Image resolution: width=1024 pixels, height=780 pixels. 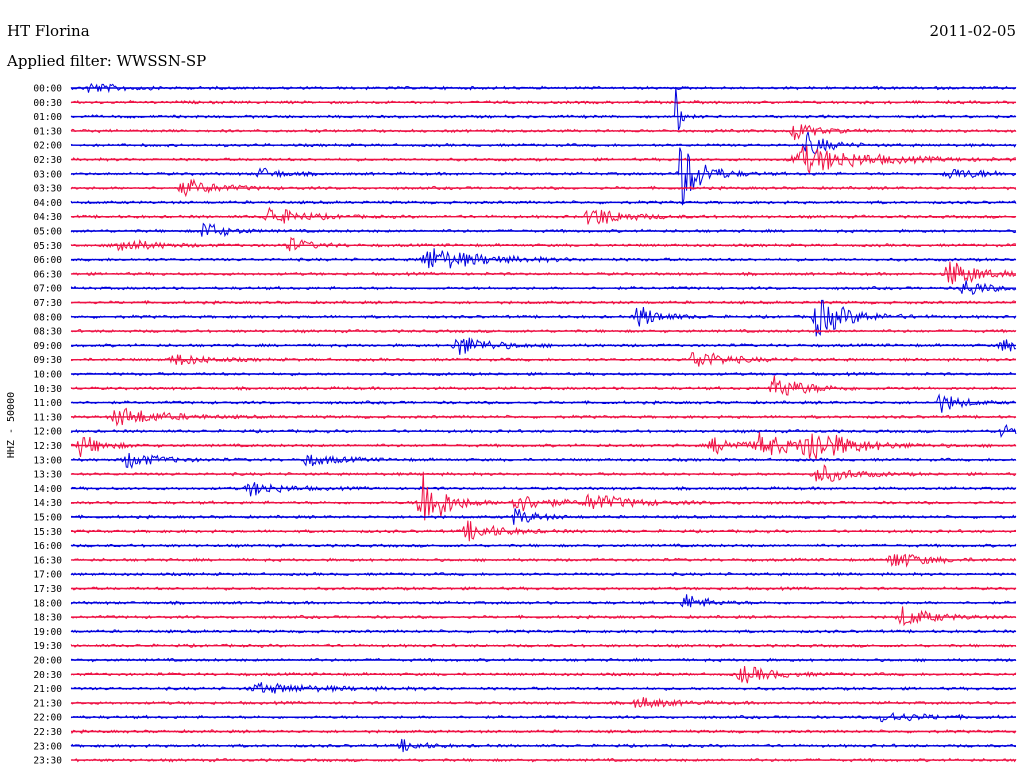 What do you see at coordinates (47, 646) in the screenshot?
I see `tick-label: 19:30` at bounding box center [47, 646].